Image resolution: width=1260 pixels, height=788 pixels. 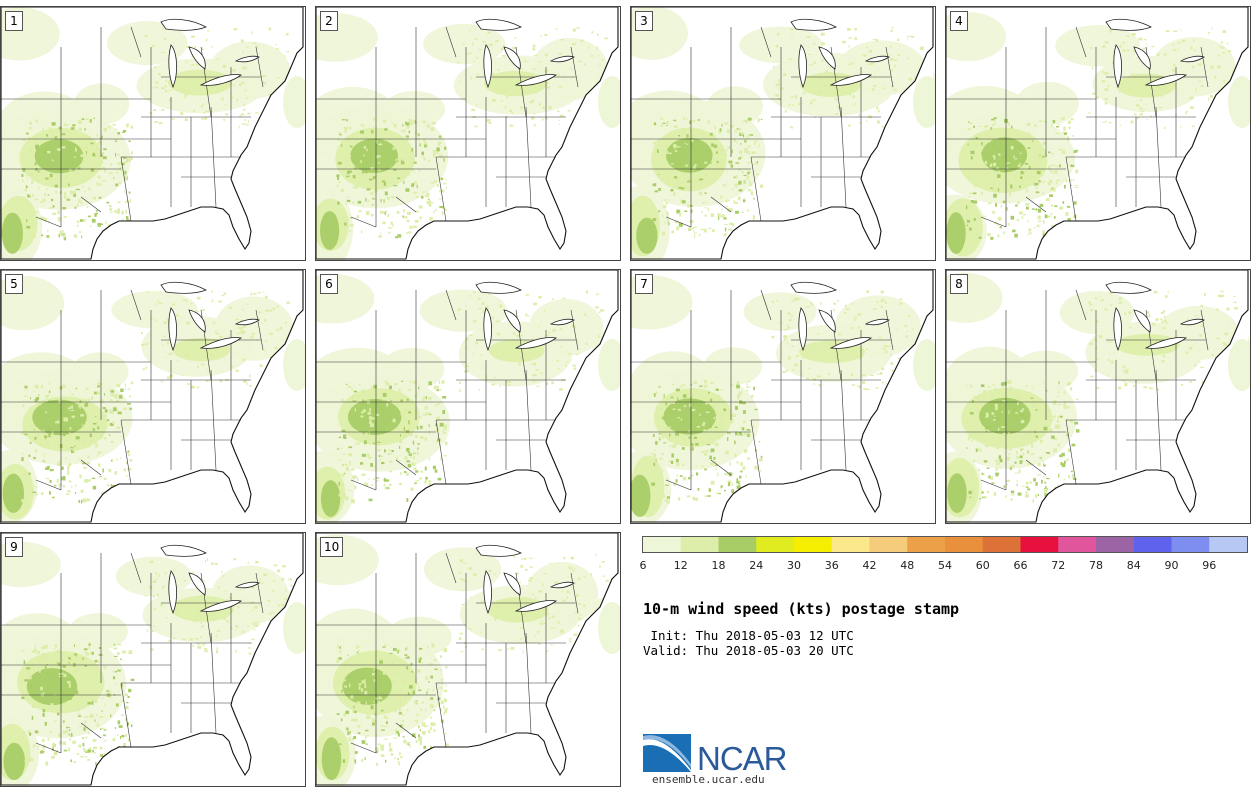 What do you see at coordinates (329, 21) in the screenshot?
I see `member-label-2: 2` at bounding box center [329, 21].